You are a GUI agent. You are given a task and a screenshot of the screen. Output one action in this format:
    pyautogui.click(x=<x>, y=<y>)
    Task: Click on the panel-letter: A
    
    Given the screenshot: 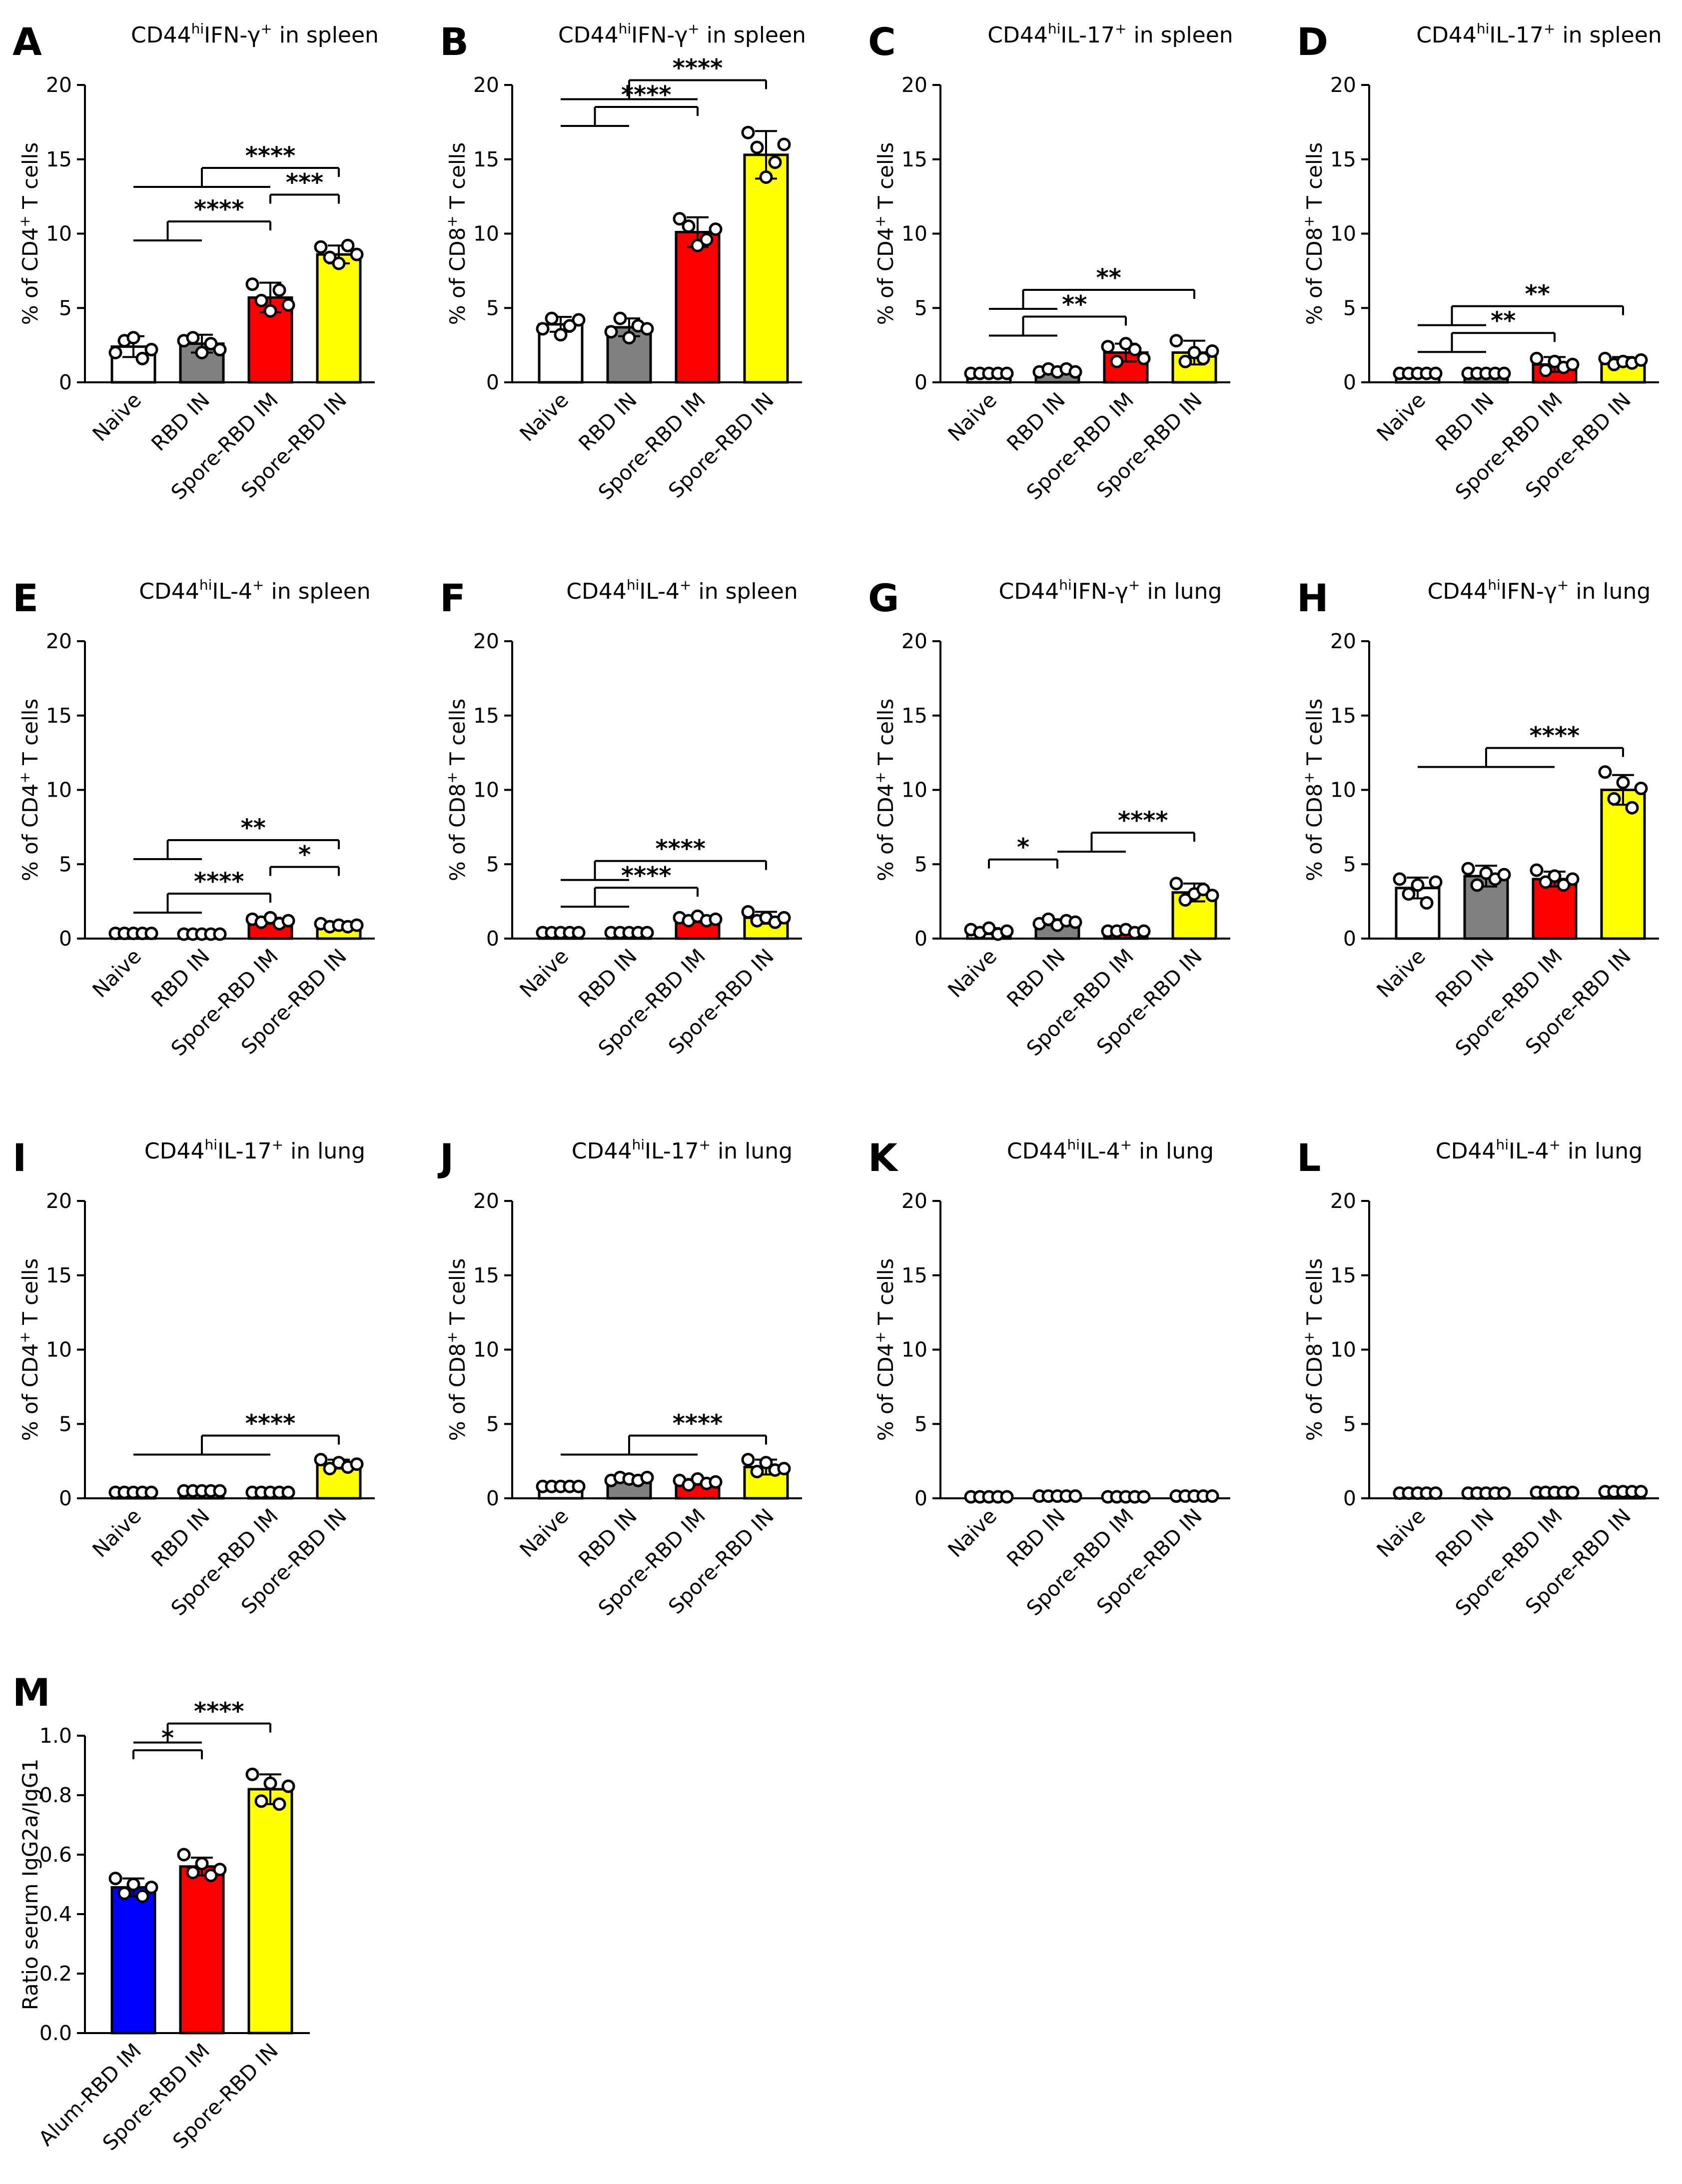 What is the action you would take?
    pyautogui.click(x=27, y=41)
    